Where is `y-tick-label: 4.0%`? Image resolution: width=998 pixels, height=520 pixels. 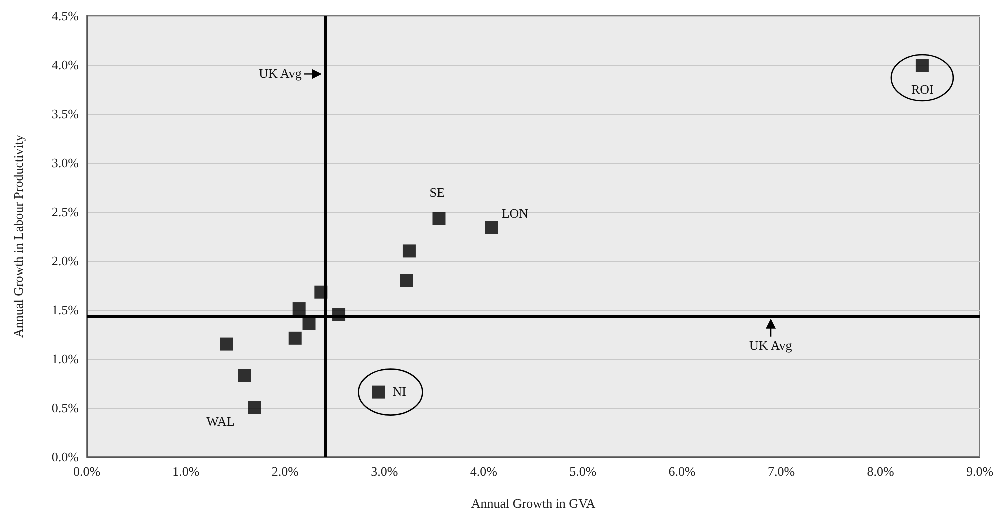
y-tick-label: 4.0% is located at coordinates (66, 65).